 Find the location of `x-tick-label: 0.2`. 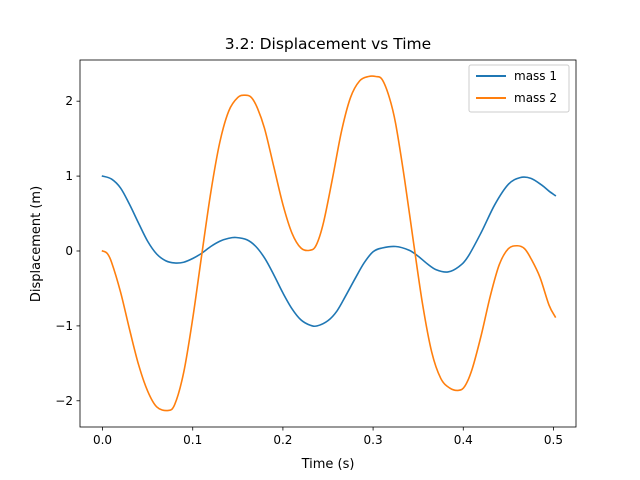

x-tick-label: 0.2 is located at coordinates (282, 440).